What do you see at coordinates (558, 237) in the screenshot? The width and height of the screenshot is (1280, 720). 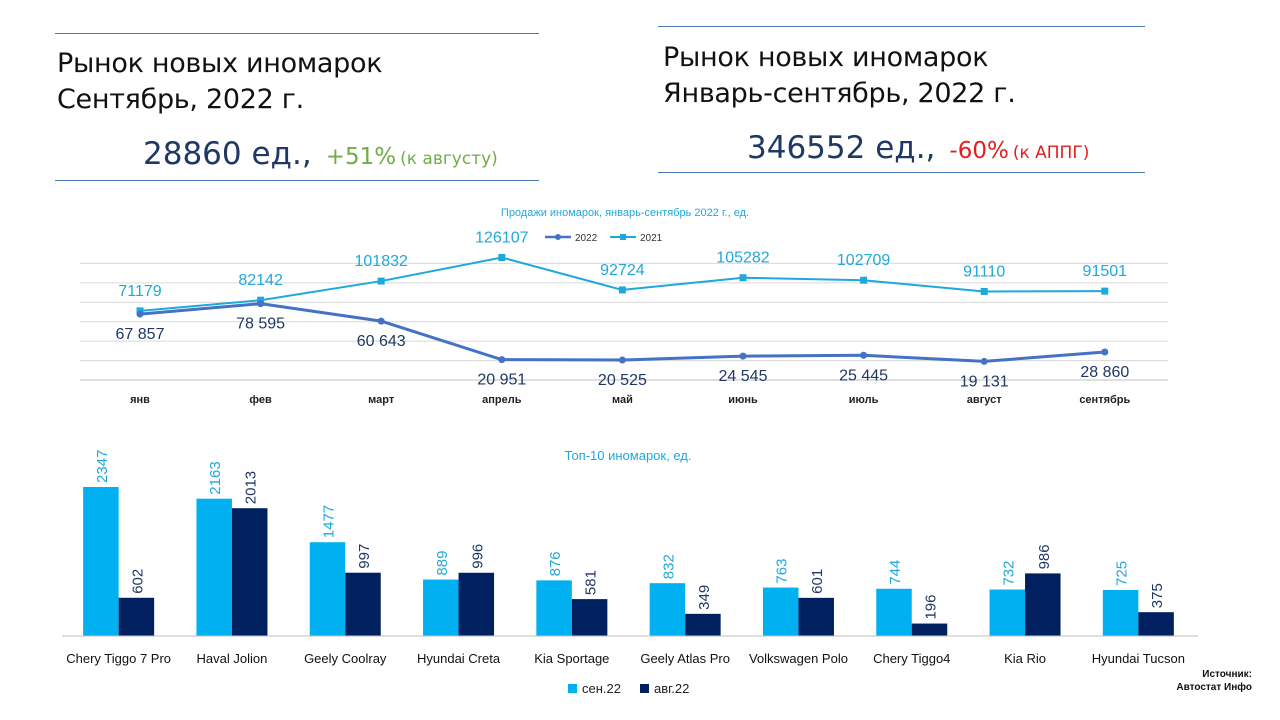 I see `legend-2022-marker` at bounding box center [558, 237].